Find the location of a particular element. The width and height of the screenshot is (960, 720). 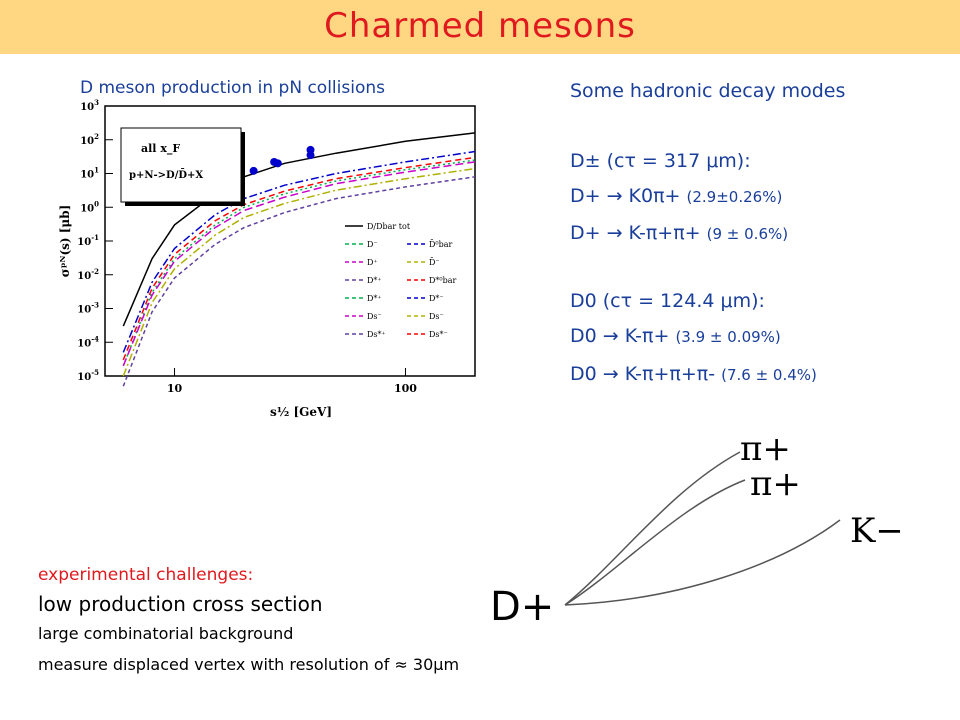

x-axis-label: s½ [GeV] is located at coordinates (301, 412).